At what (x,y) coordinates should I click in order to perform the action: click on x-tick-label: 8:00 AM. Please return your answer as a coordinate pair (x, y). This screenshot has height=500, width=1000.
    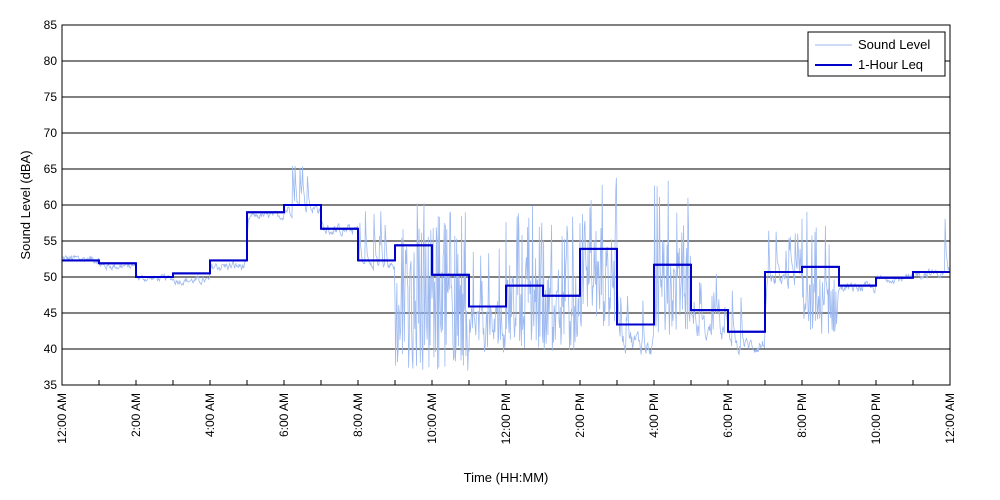
    Looking at the image, I should click on (358, 415).